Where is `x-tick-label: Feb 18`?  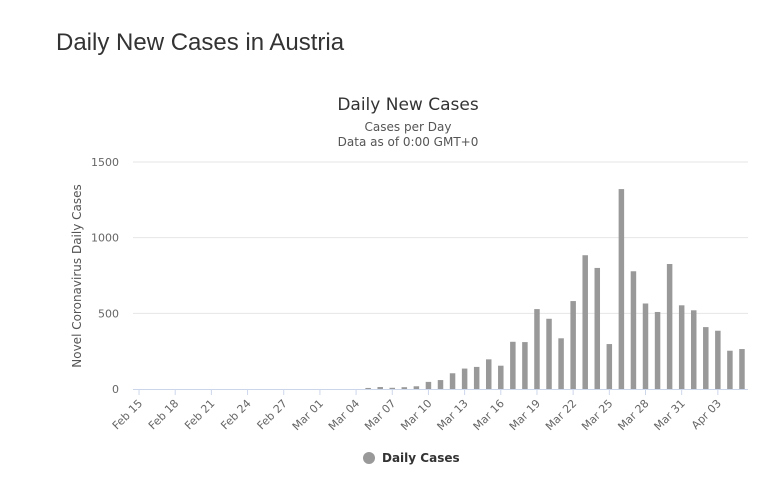
x-tick-label: Feb 18 is located at coordinates (163, 414).